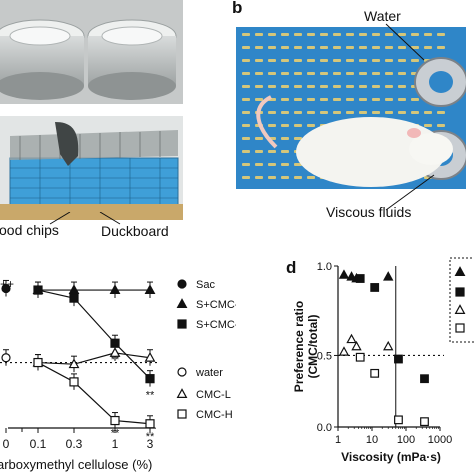  Describe the element at coordinates (324, 356) in the screenshot. I see `y-tick-label: 0.5` at that location.